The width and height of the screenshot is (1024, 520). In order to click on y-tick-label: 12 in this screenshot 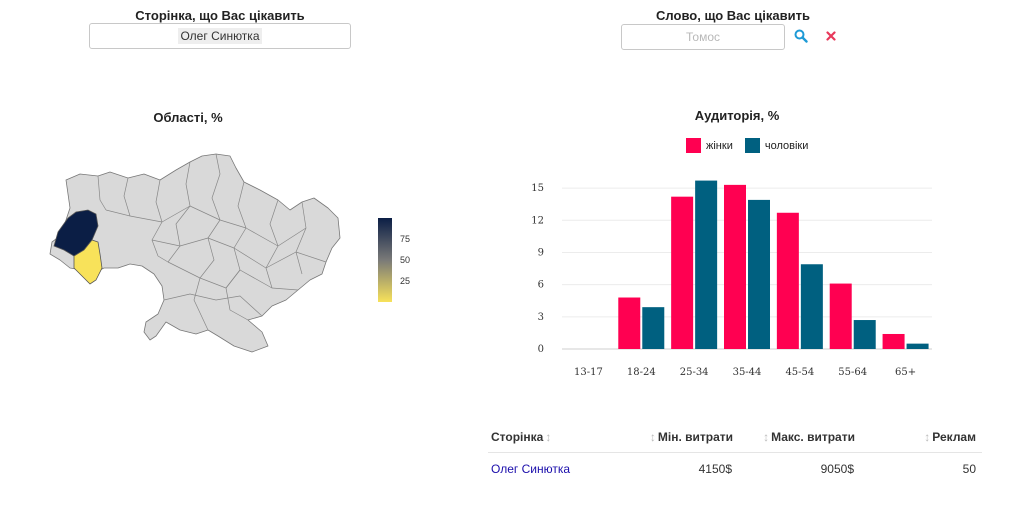, I will do `click(537, 220)`.